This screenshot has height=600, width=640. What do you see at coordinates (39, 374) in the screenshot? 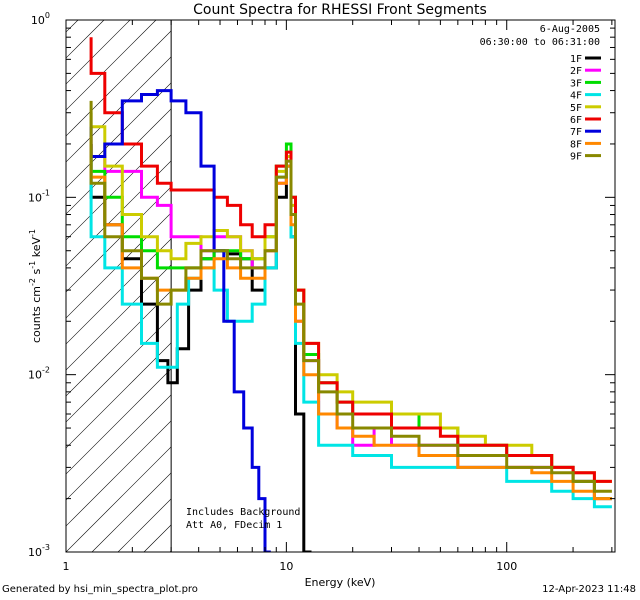
I see `y-tick-label: 10⁻²` at bounding box center [39, 374].